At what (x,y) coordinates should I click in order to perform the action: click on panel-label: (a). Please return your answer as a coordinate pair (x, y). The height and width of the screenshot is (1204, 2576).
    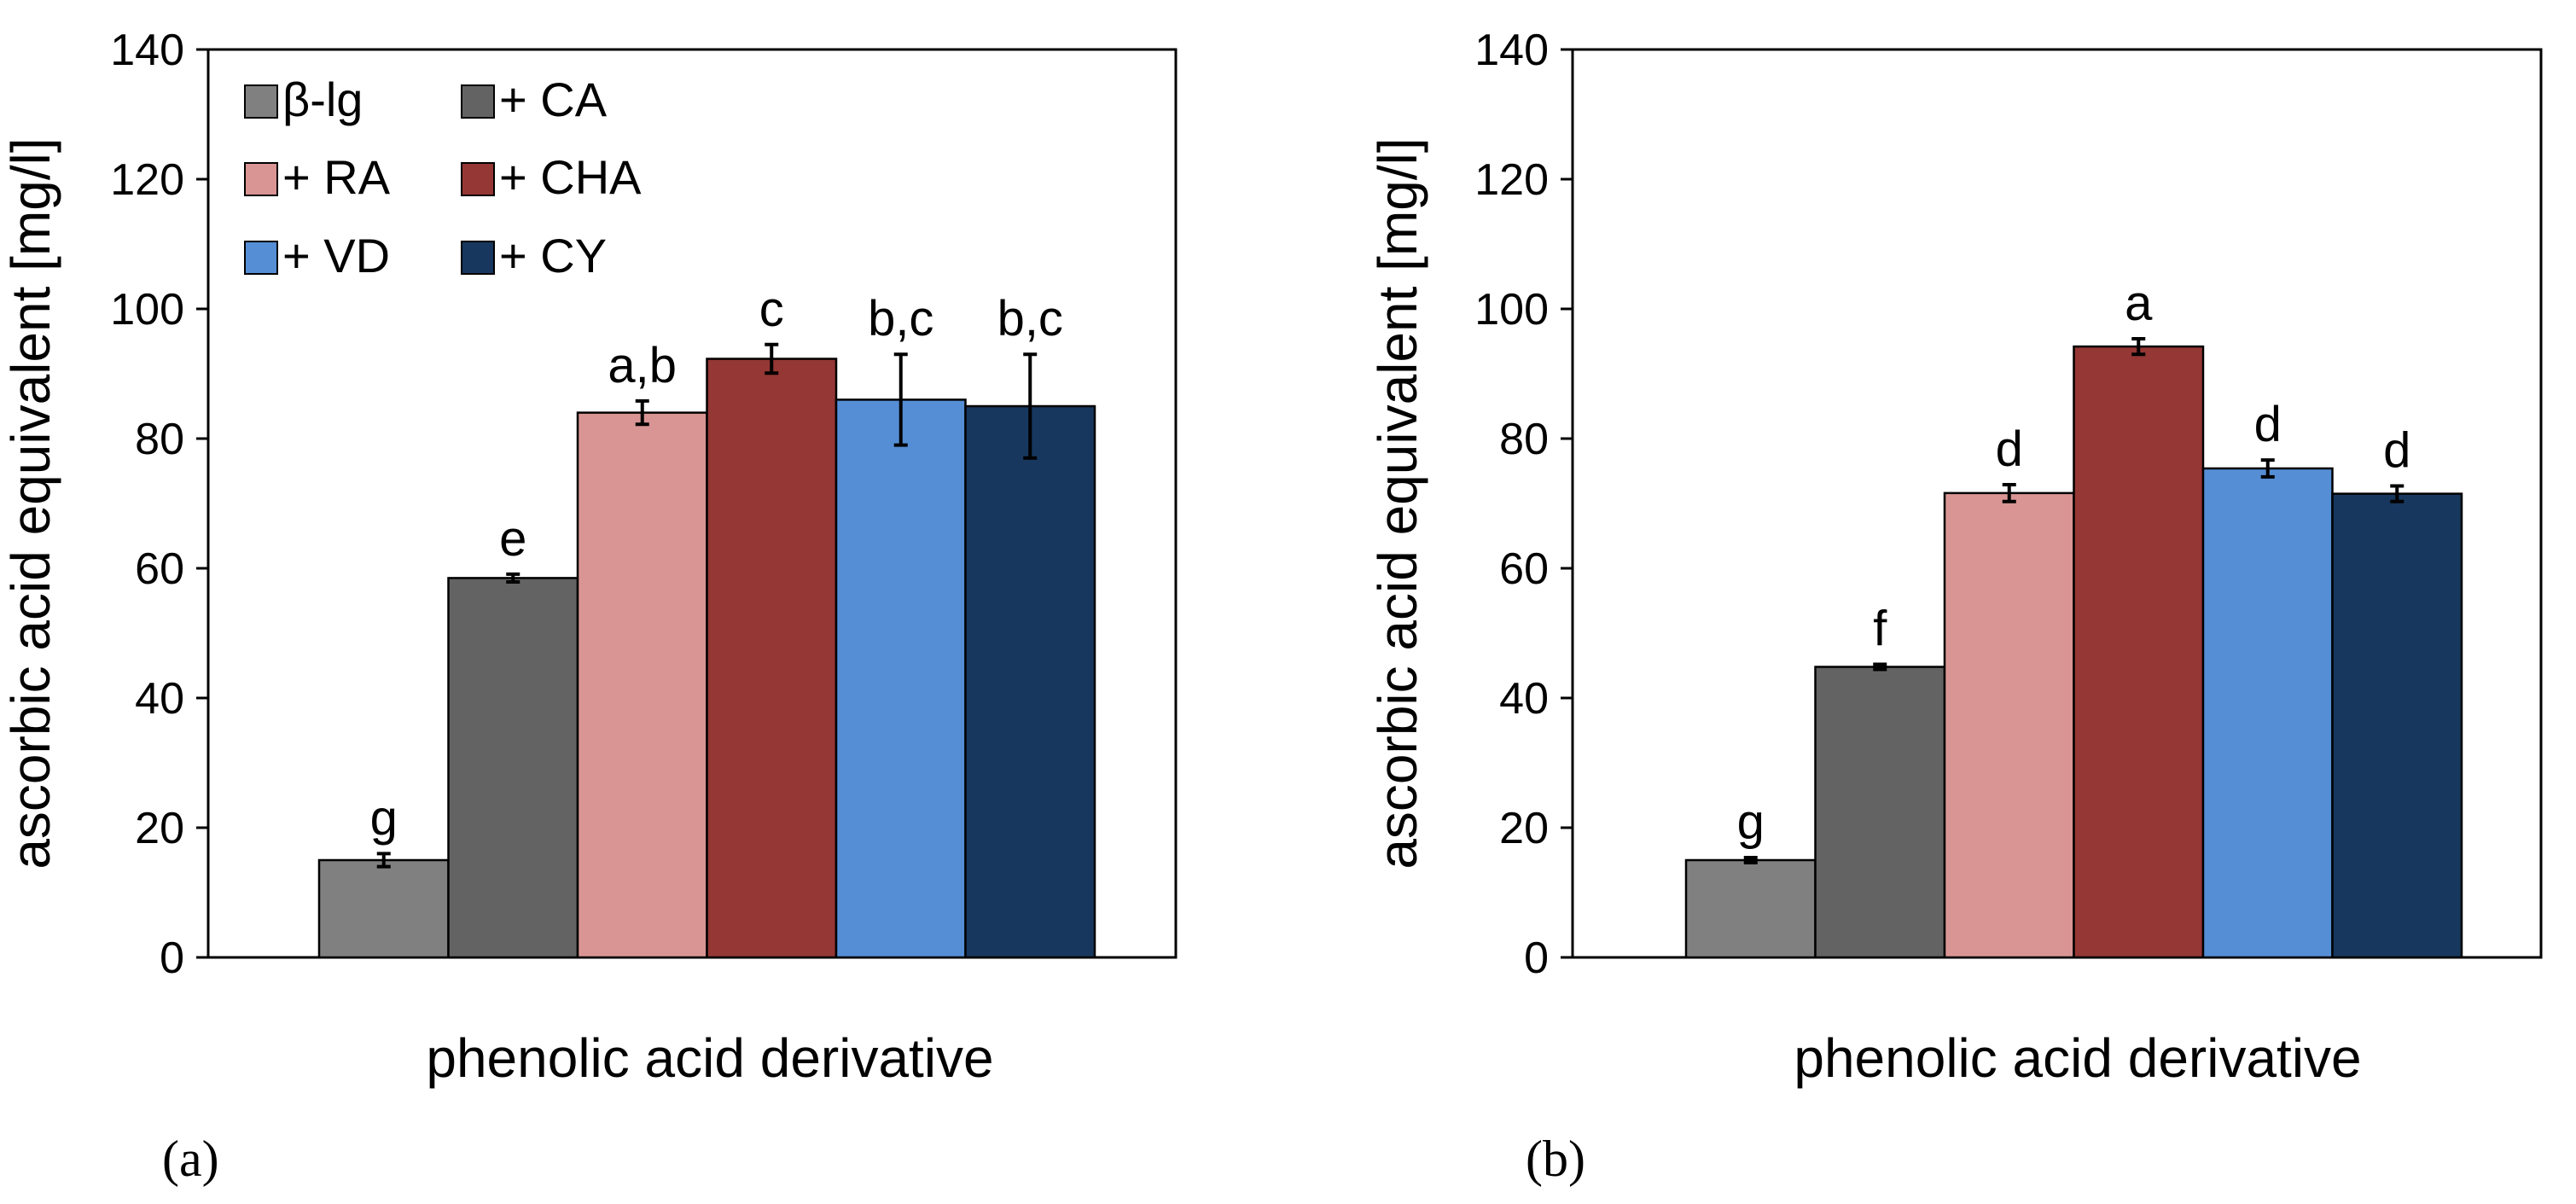
    Looking at the image, I should click on (190, 1159).